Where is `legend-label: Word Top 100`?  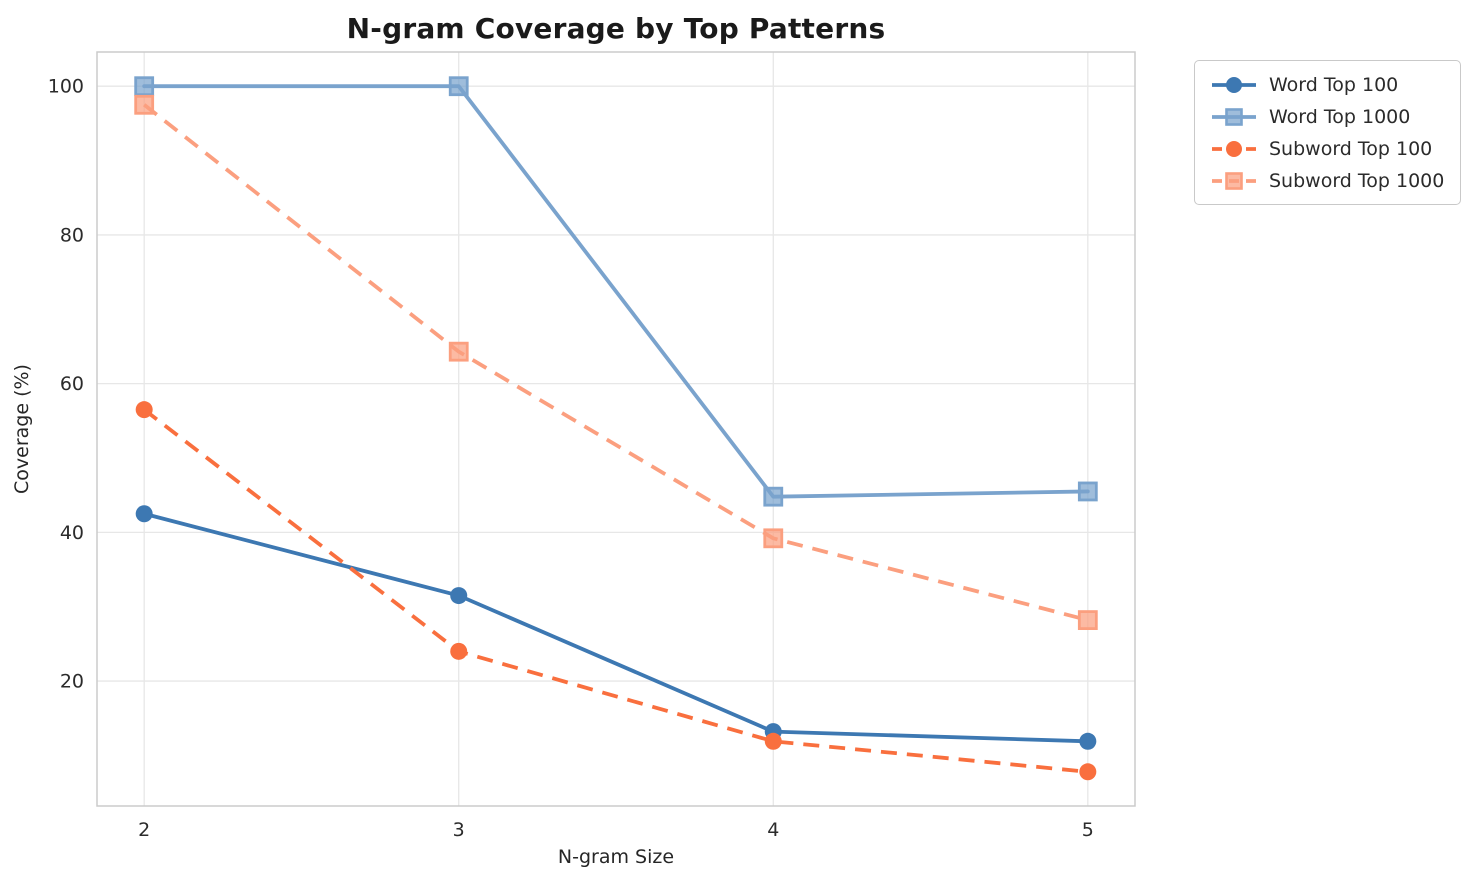 legend-label: Word Top 100 is located at coordinates (1334, 84).